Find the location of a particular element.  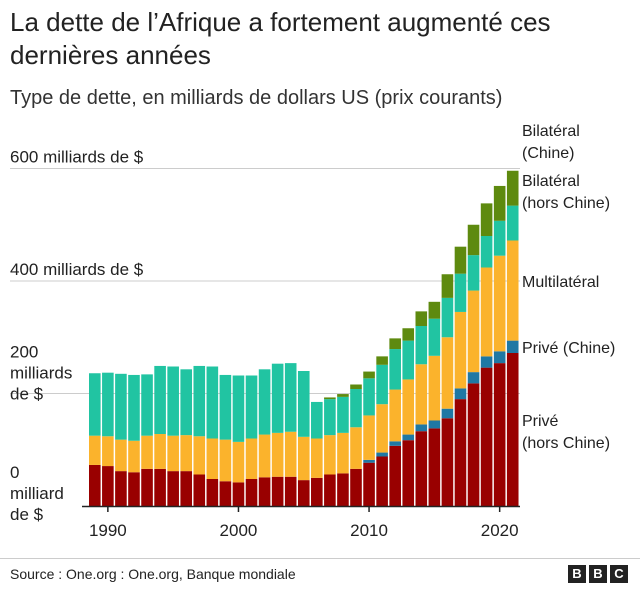

bar-stack-2007 is located at coordinates (330, 451).